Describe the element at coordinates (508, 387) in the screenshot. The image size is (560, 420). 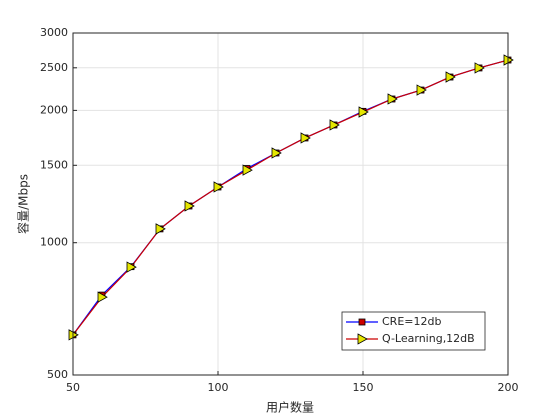
I see `x-tick-label: 200` at that location.